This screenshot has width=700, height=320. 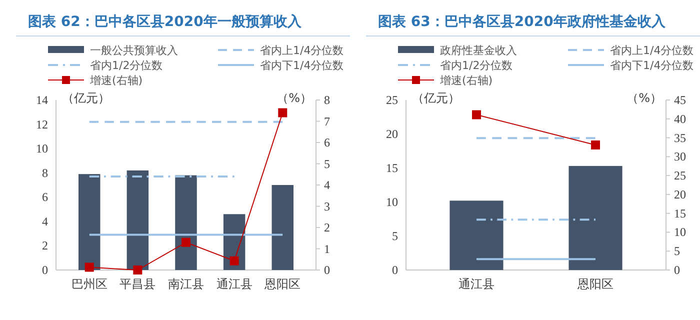 What do you see at coordinates (392, 100) in the screenshot?
I see `y-tick-label: 25` at bounding box center [392, 100].